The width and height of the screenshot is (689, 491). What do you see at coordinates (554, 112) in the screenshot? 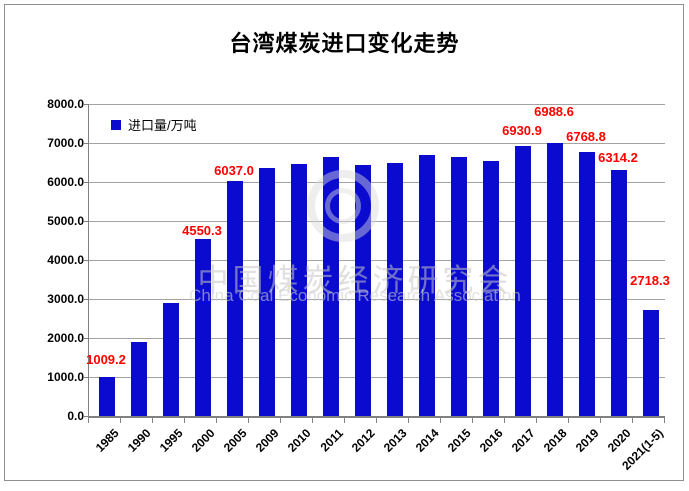
I see `bar-value-label: 6988.6` at bounding box center [554, 112].